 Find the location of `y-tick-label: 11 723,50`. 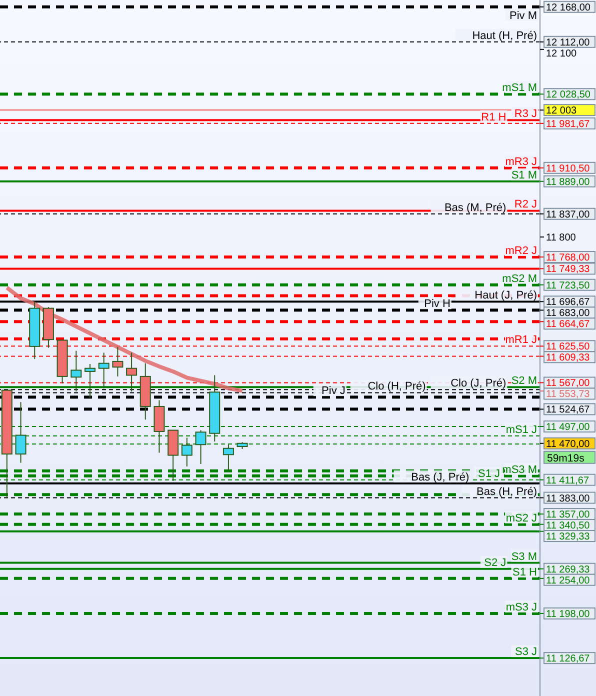

y-tick-label: 11 723,50 is located at coordinates (568, 286).